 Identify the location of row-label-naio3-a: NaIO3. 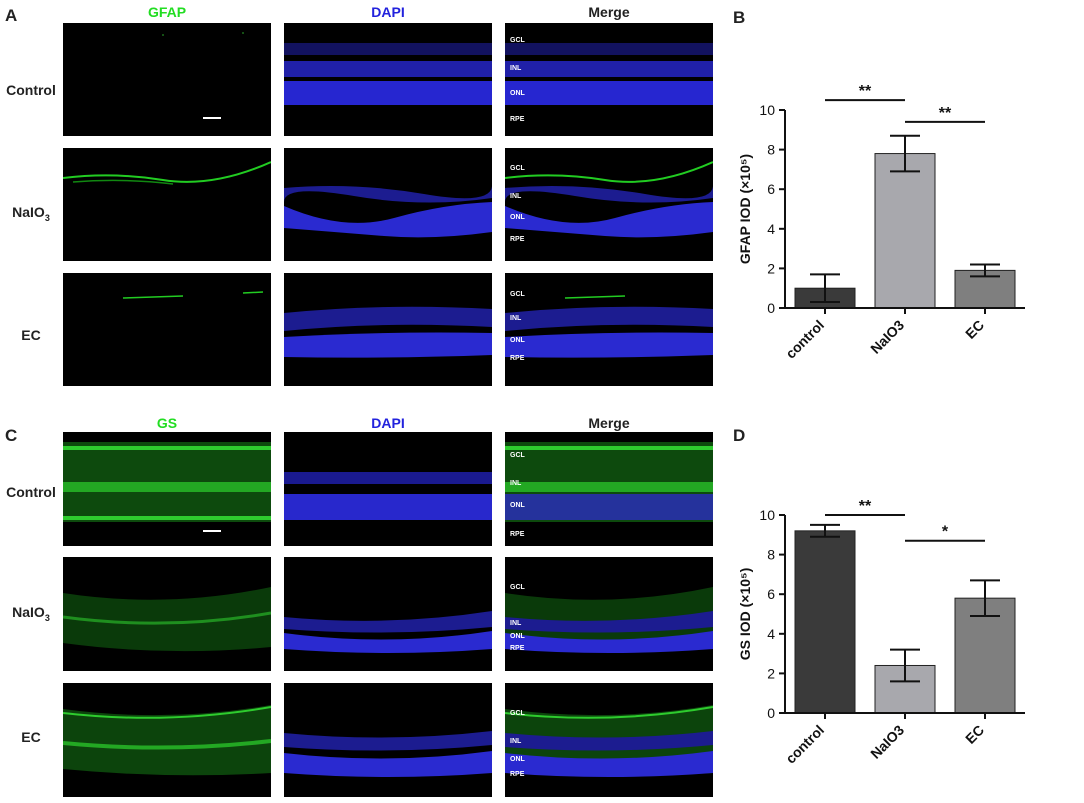
(31, 213).